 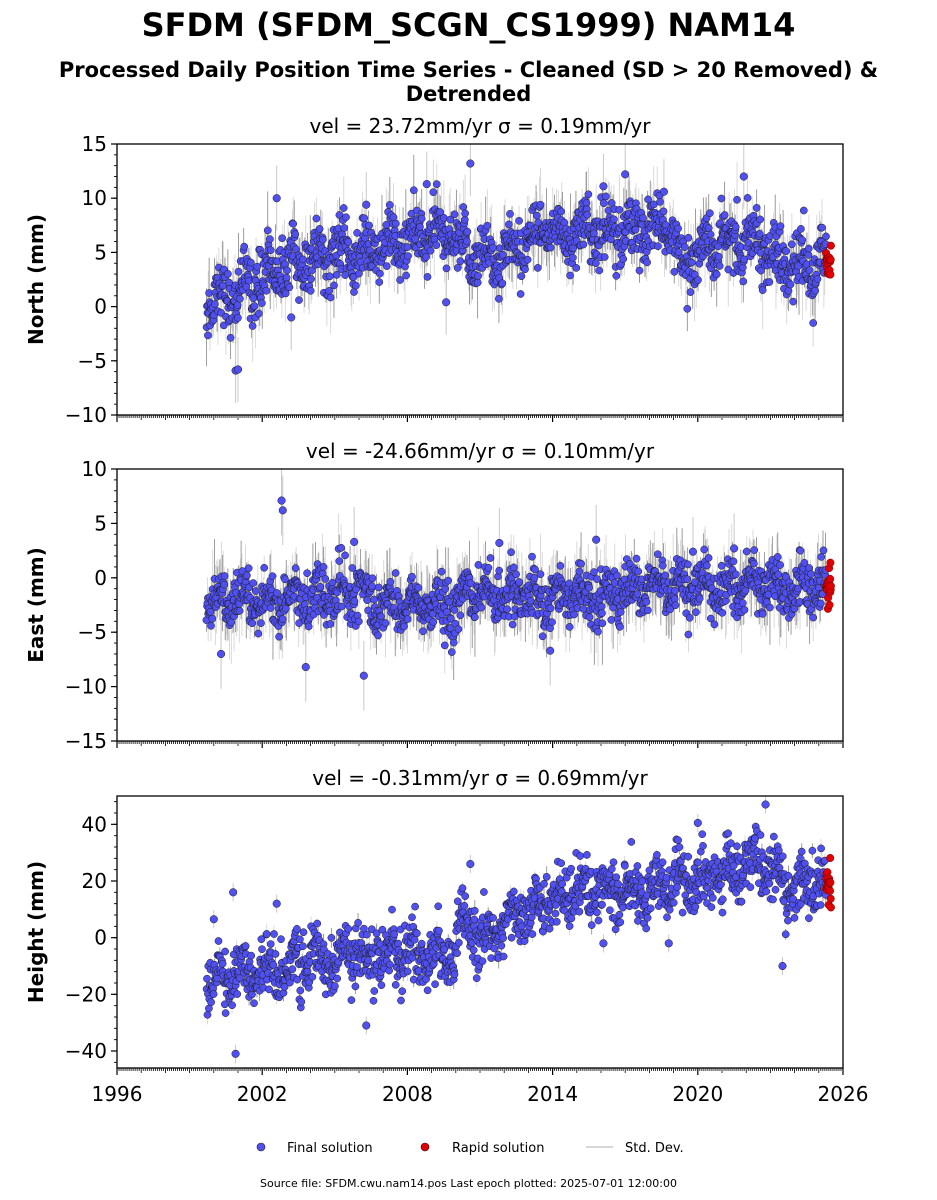 I want to click on rapid-point, so click(x=830, y=245).